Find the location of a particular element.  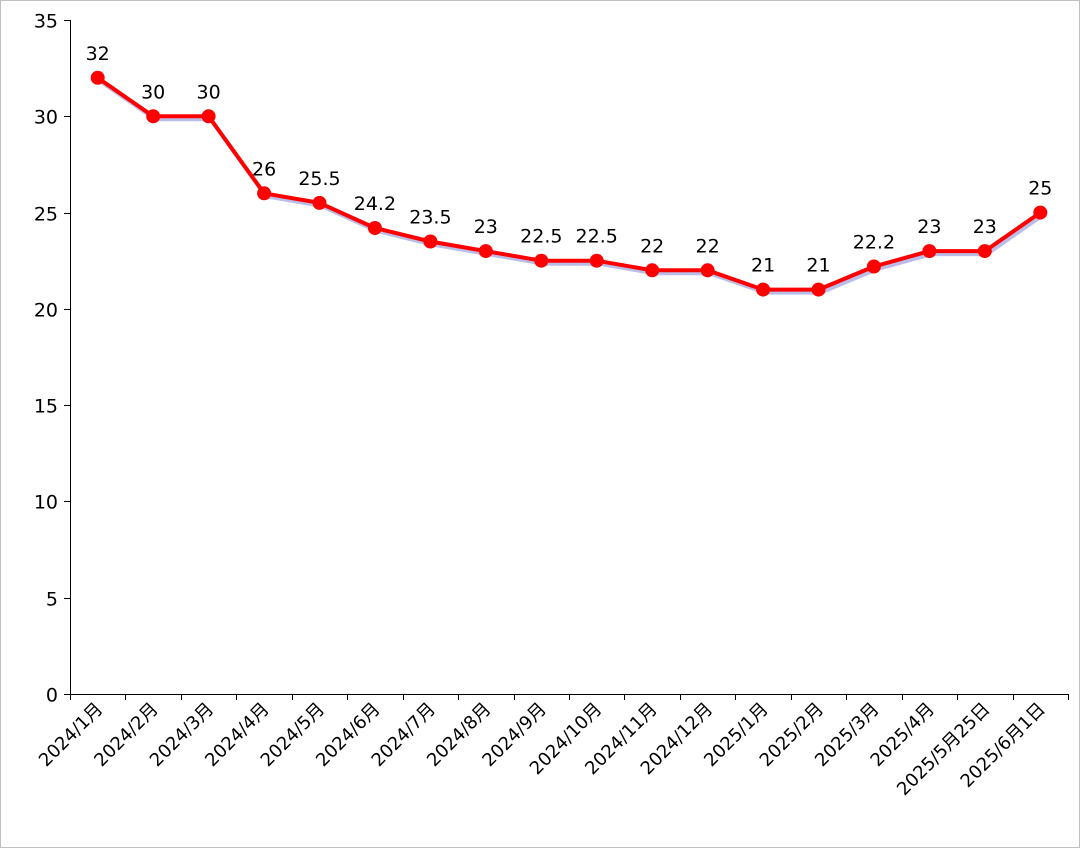

y-tick-label: 25 is located at coordinates (46, 215).